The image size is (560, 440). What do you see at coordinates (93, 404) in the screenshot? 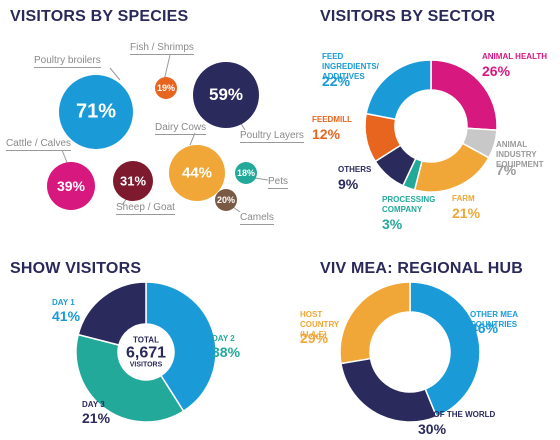
I see `show-label-day3: DAY 3` at bounding box center [93, 404].